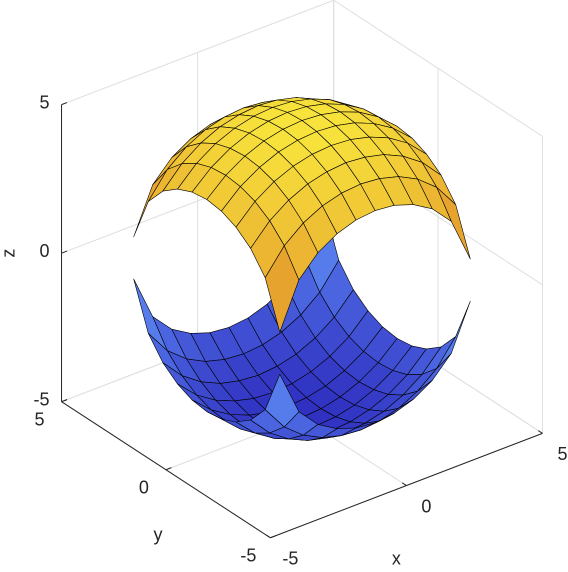 The width and height of the screenshot is (568, 572). Describe the element at coordinates (45, 251) in the screenshot. I see `z-tick-label: 0` at that location.